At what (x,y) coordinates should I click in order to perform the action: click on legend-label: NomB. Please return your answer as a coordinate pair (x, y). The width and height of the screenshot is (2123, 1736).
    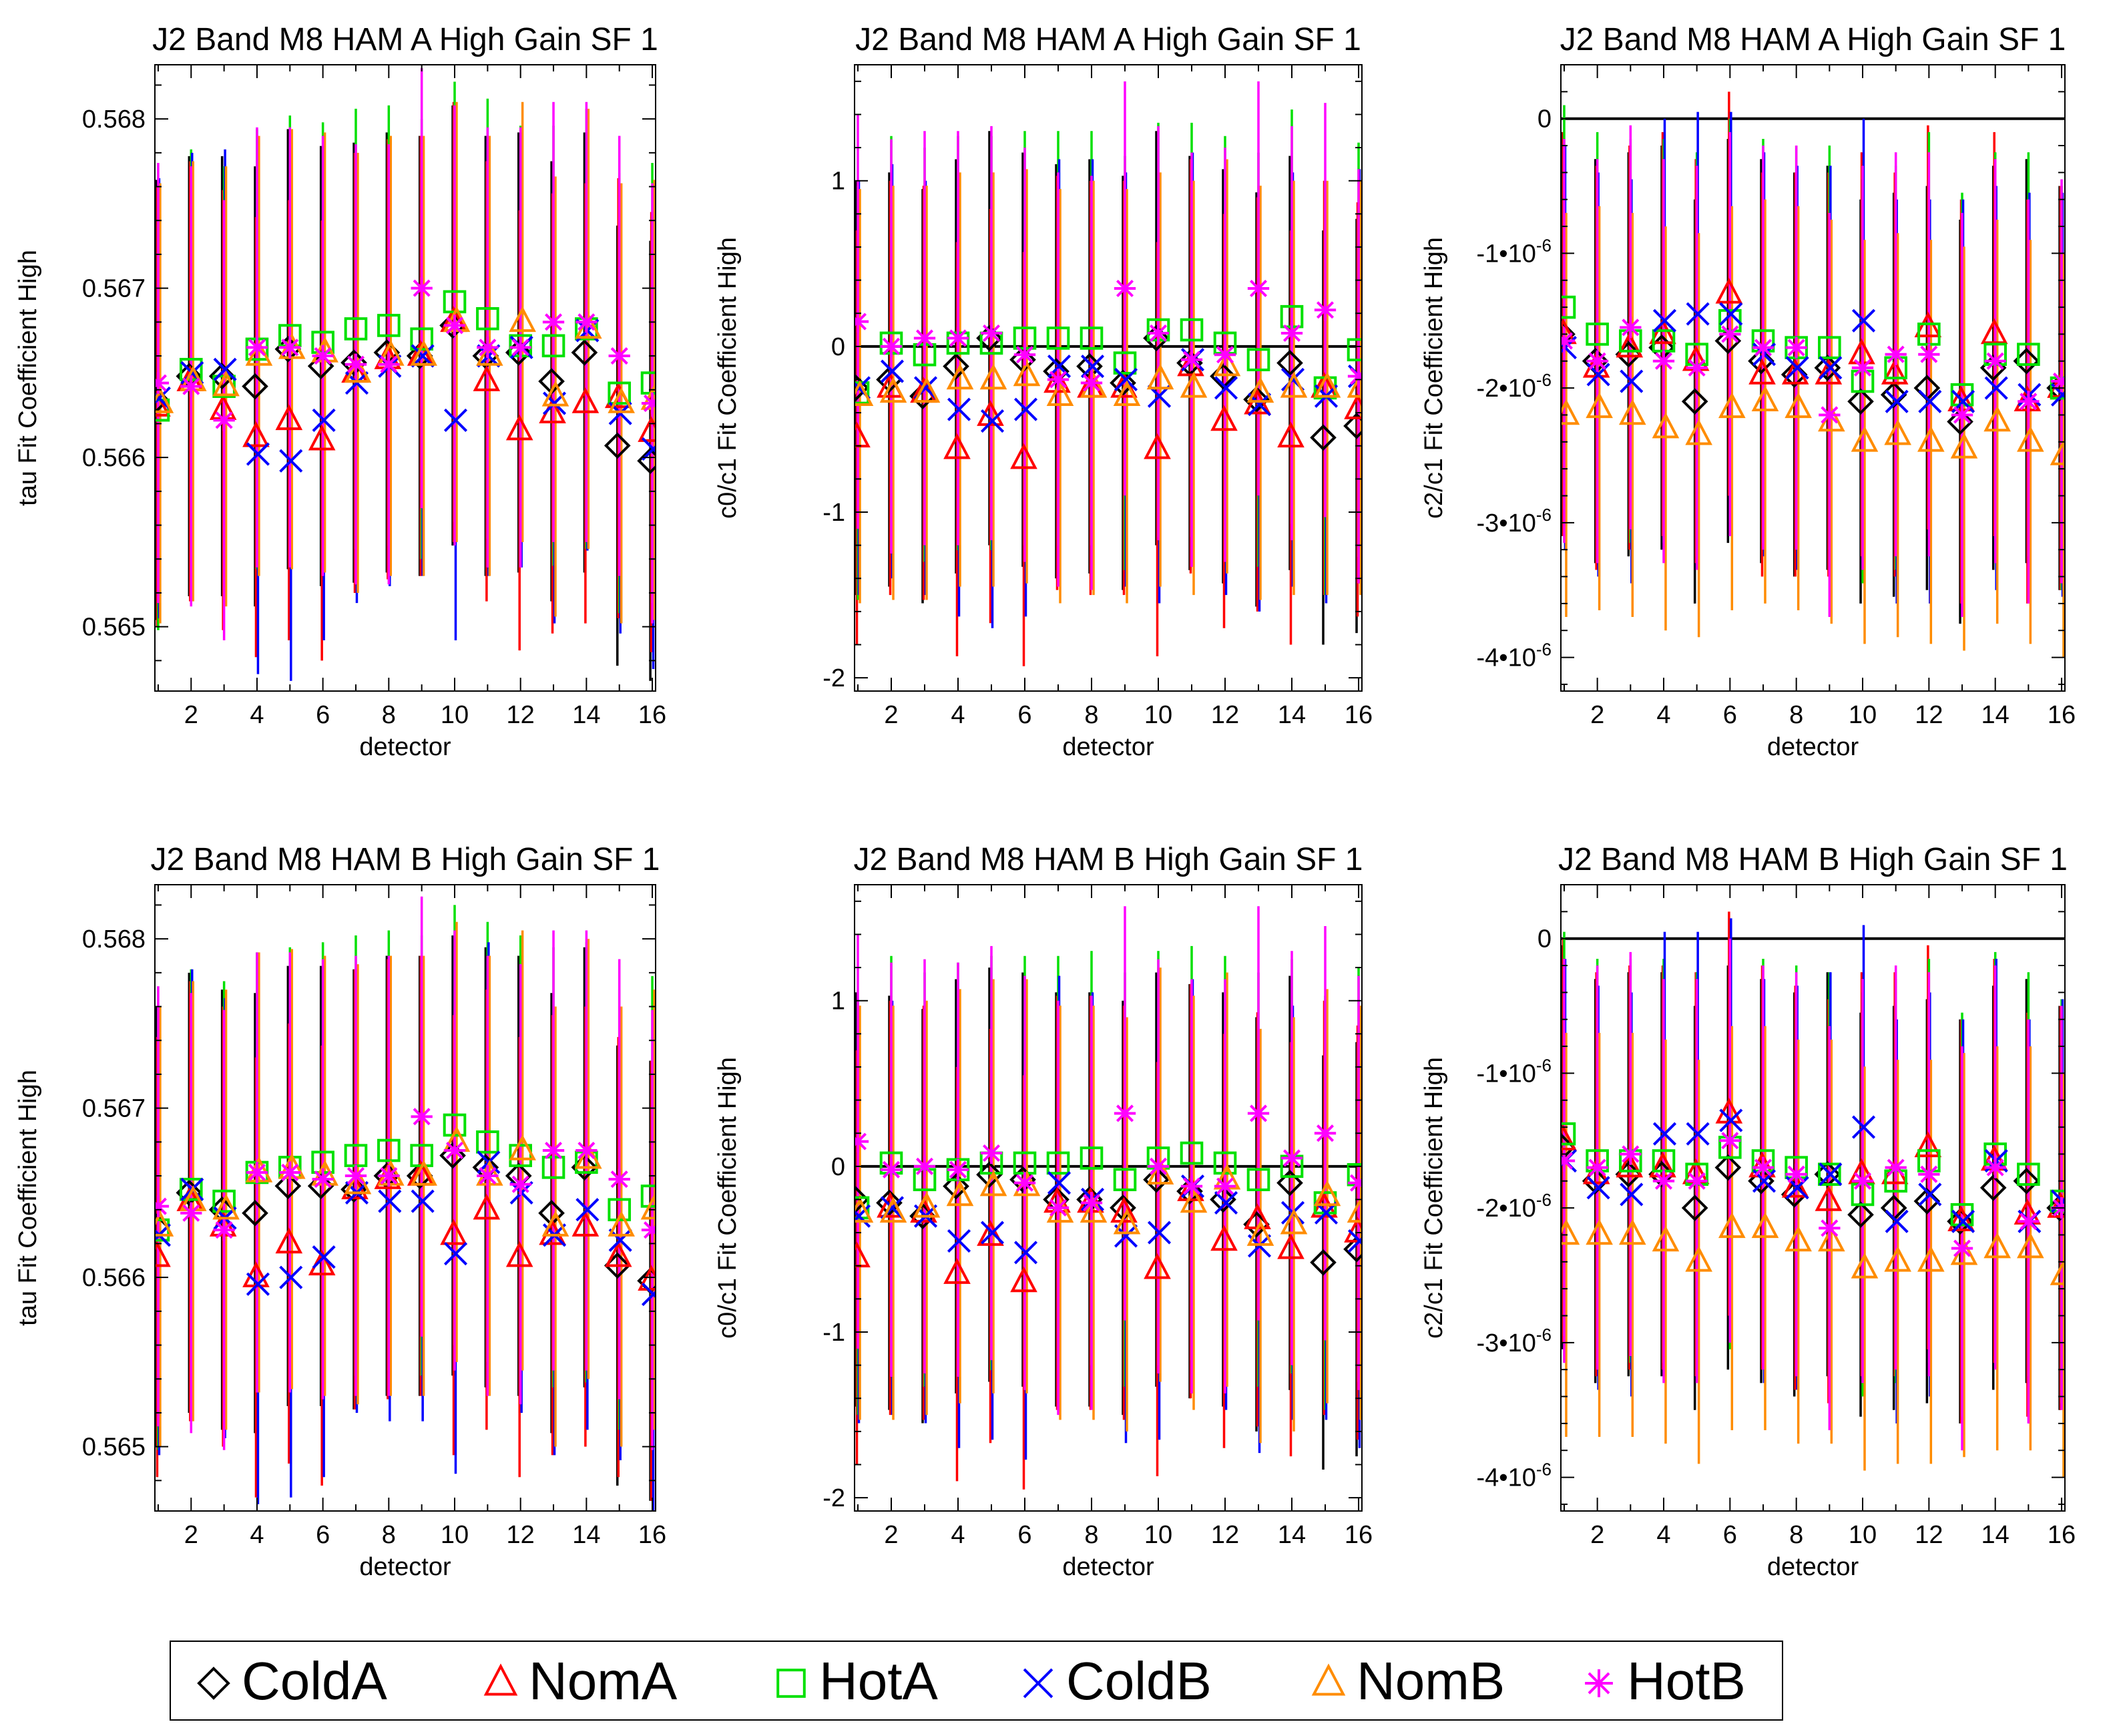
    Looking at the image, I should click on (1431, 1681).